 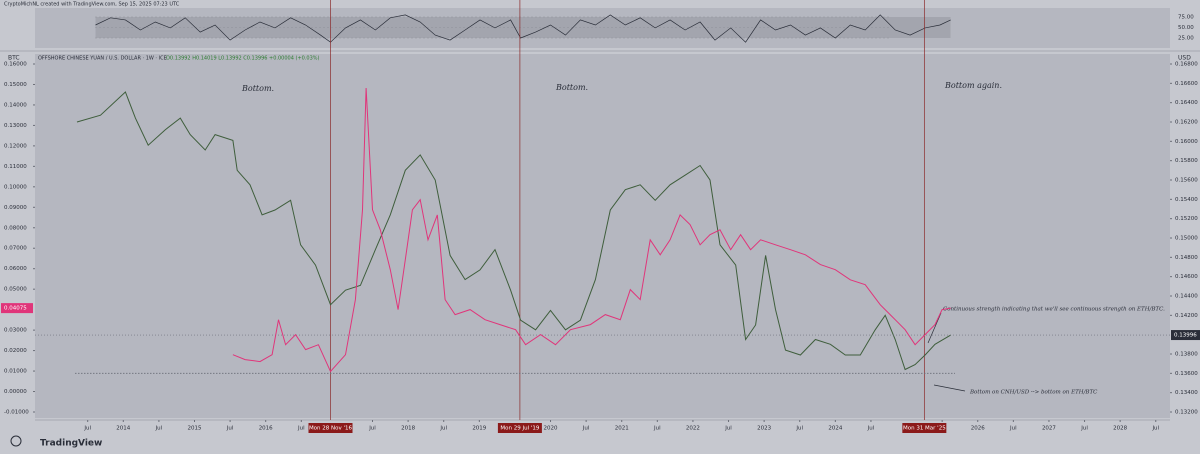 I want to click on y-tick-label: 0.07000, so click(x=15, y=249).